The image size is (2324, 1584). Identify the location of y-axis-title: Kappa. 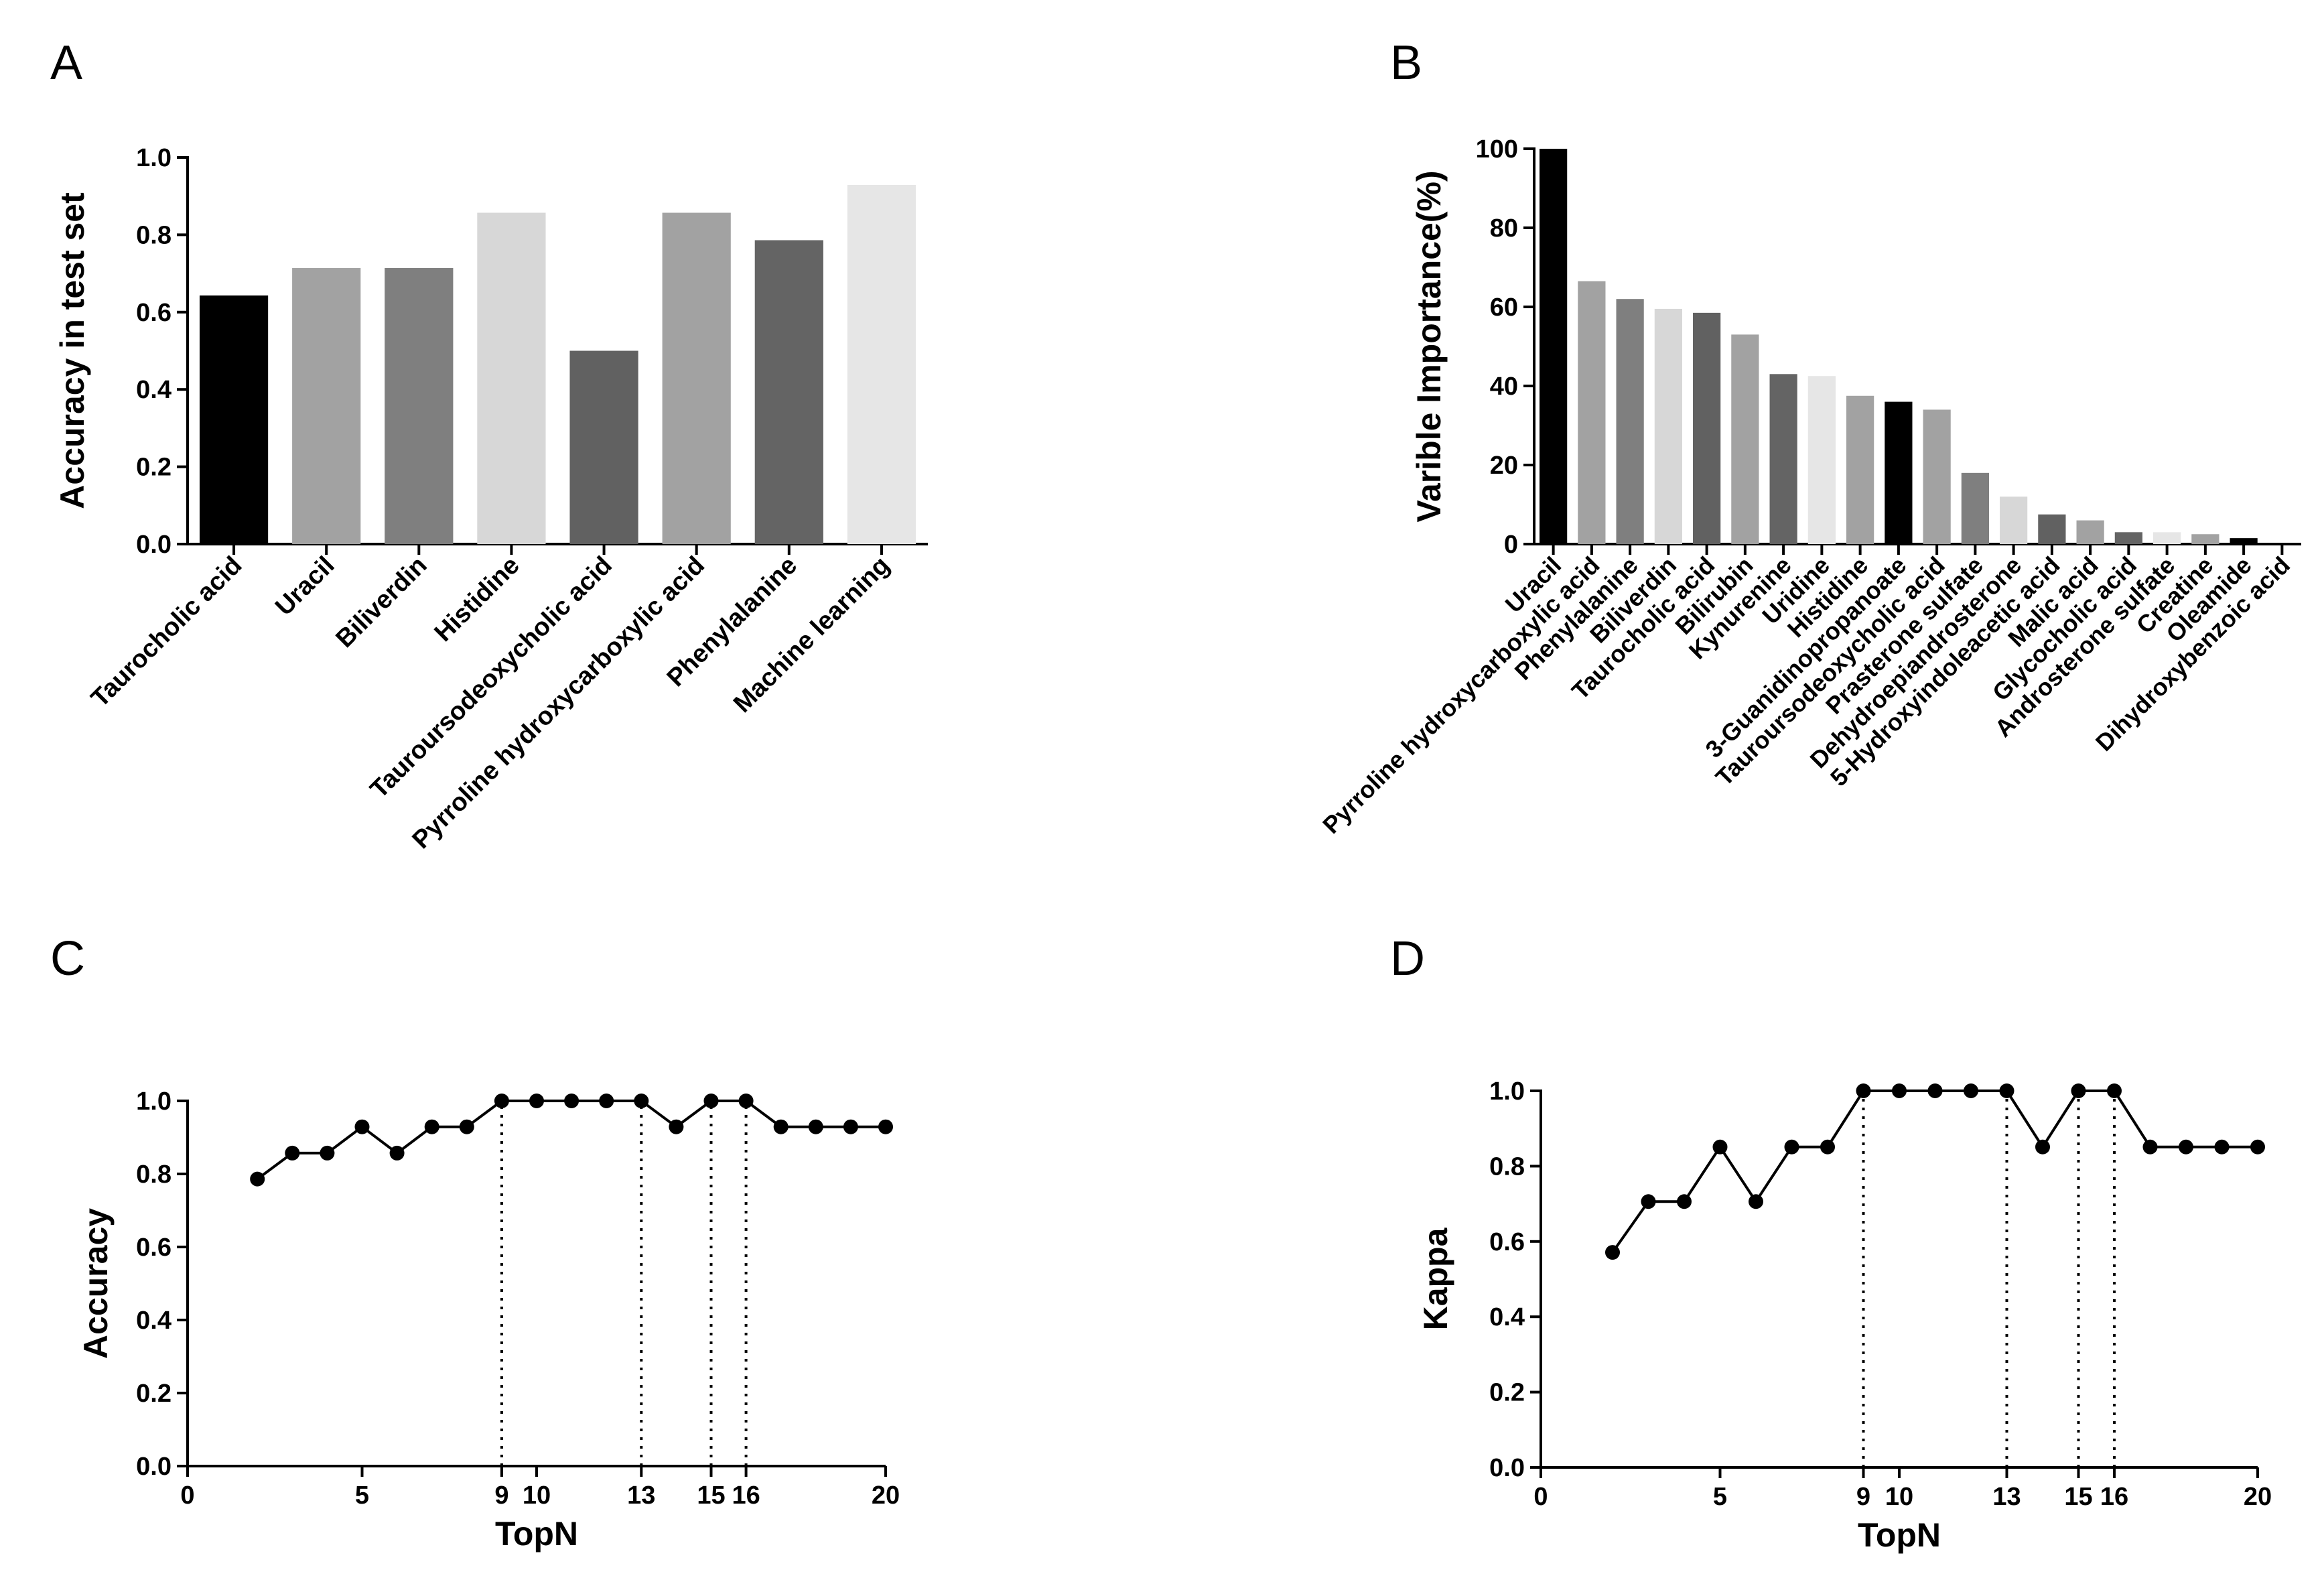
(1435, 1278).